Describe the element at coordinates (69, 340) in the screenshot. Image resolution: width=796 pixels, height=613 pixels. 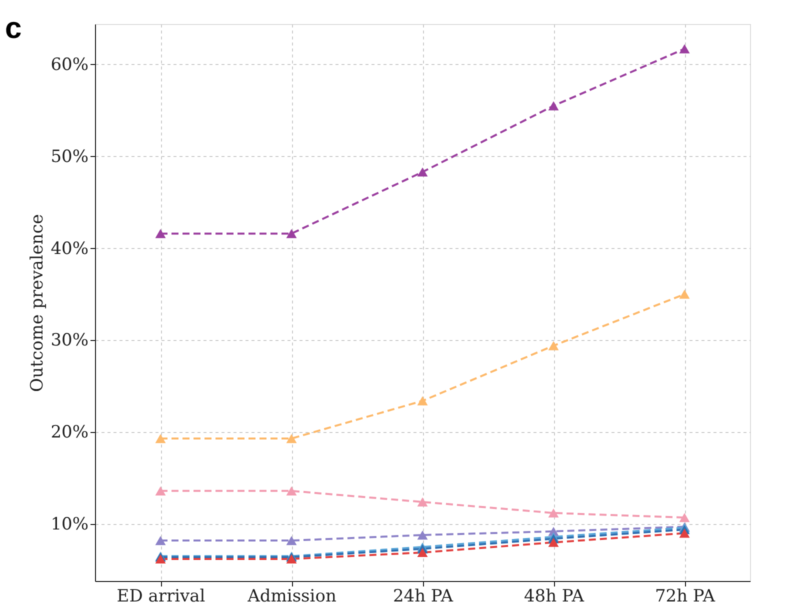
I see `y-tick-label: 30%` at that location.